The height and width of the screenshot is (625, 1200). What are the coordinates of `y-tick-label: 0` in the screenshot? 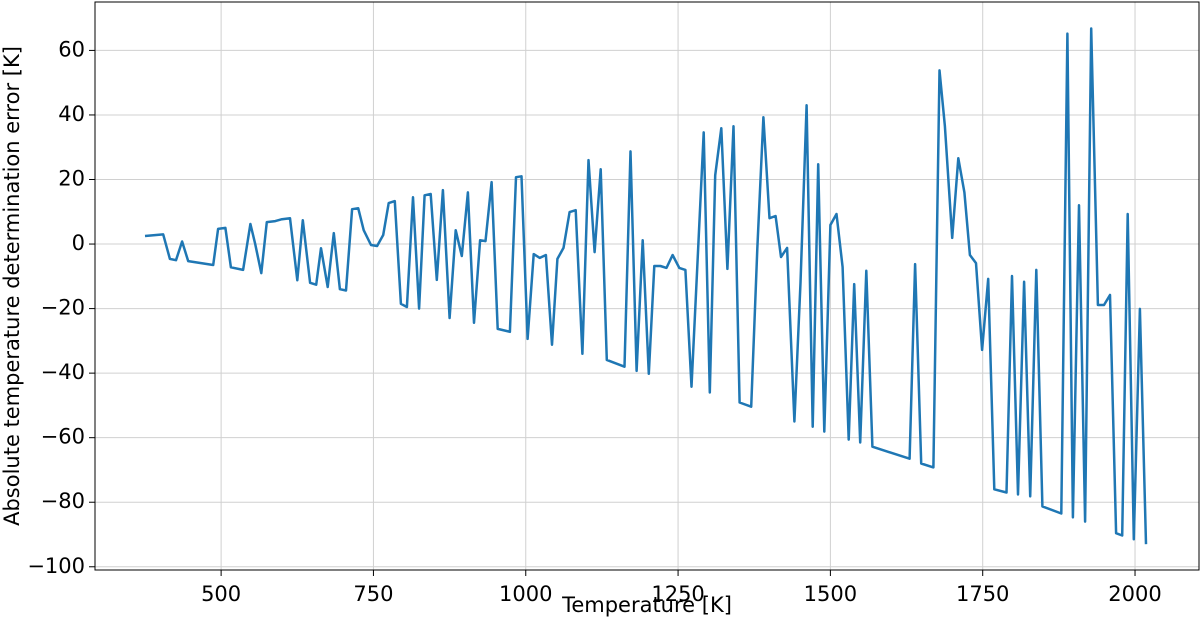 It's located at (78, 243).